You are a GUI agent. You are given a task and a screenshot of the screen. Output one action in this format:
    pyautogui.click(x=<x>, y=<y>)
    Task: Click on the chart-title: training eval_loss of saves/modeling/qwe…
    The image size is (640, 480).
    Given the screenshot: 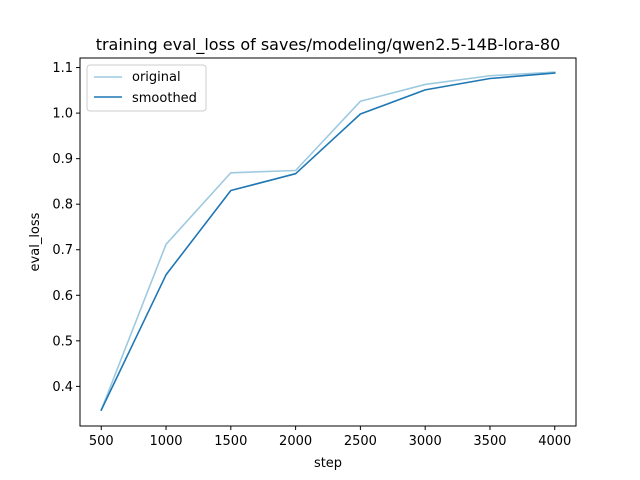 What is the action you would take?
    pyautogui.click(x=328, y=45)
    